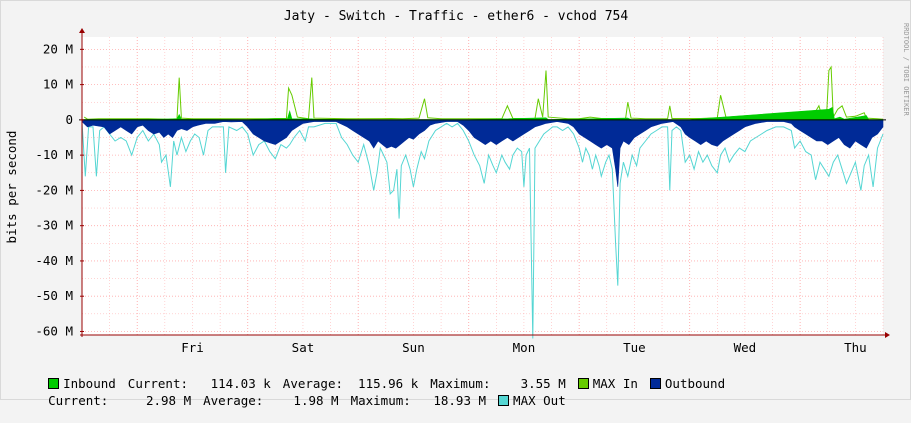 Image resolution: width=911 pixels, height=423 pixels. I want to click on x-tick-label: Fri, so click(192, 347).